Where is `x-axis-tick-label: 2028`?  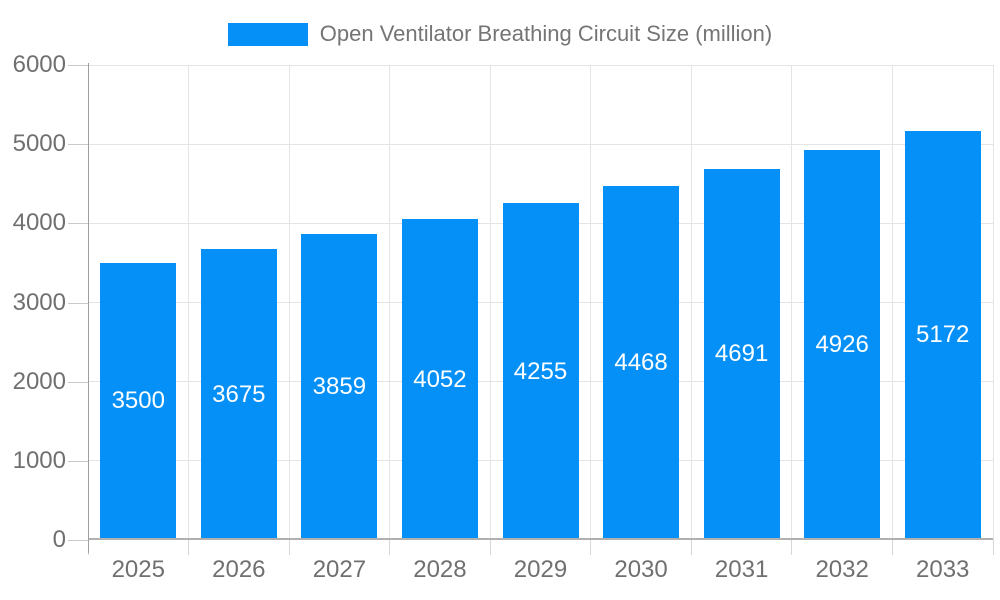
x-axis-tick-label: 2028 is located at coordinates (440, 569).